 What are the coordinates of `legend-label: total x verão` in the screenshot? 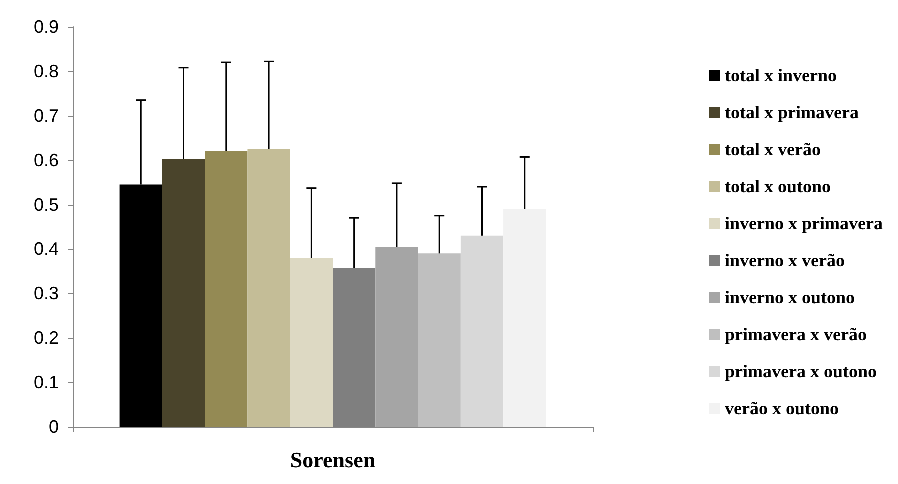 It's located at (773, 150).